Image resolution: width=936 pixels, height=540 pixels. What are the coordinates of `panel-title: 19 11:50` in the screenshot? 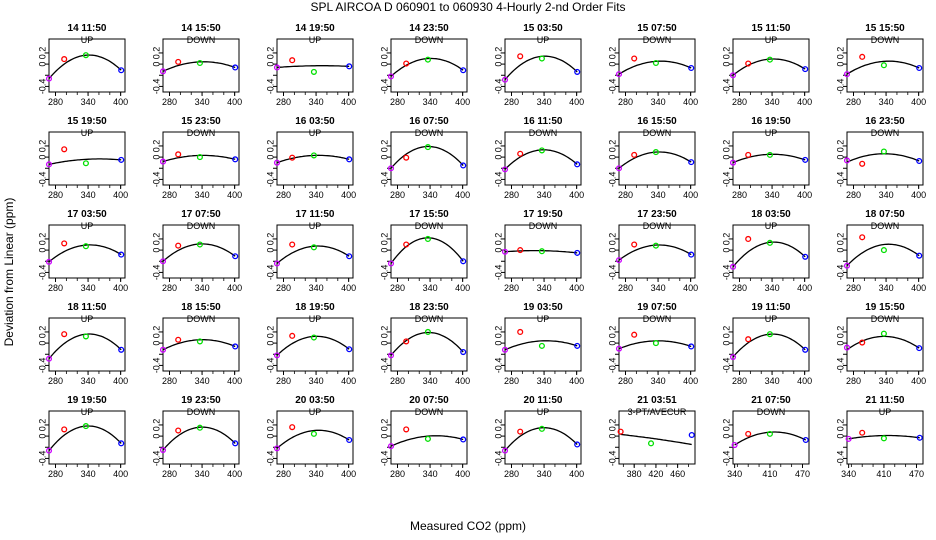 It's located at (771, 307).